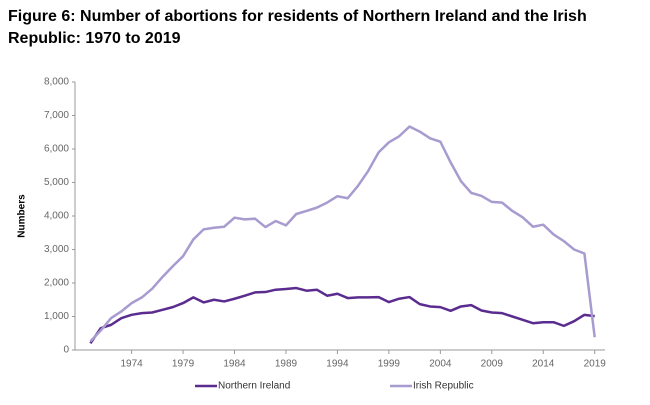  Describe the element at coordinates (22, 216) in the screenshot. I see `y-axis-label: Numbers` at that location.